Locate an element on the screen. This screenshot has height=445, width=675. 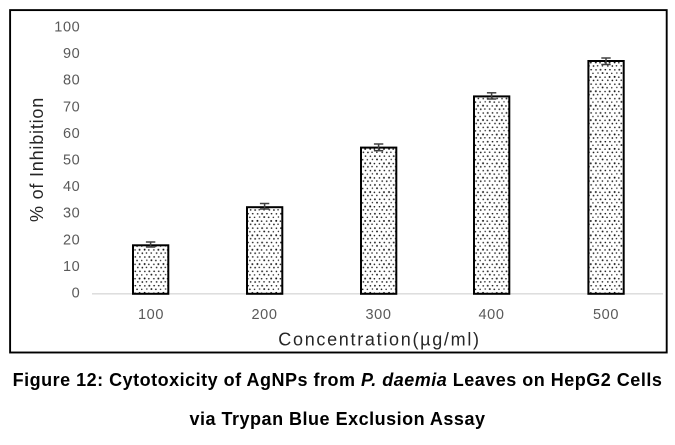
svg-text: 50 is located at coordinates (71, 161).